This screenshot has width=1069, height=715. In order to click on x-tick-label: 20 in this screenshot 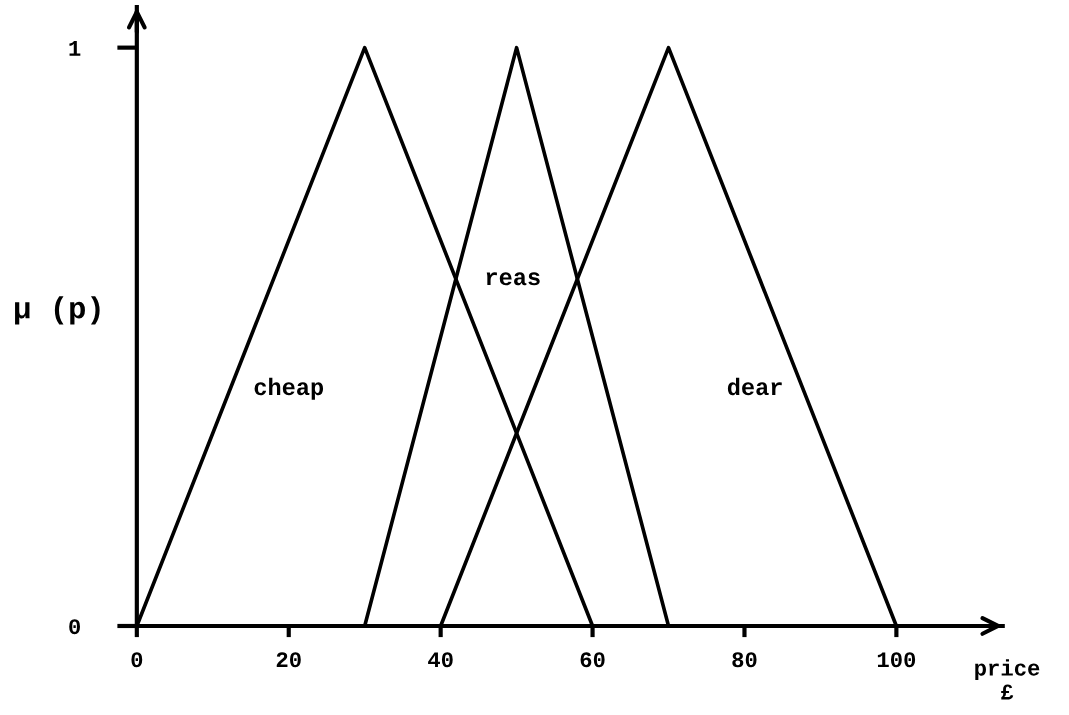, I will do `click(288, 660)`.